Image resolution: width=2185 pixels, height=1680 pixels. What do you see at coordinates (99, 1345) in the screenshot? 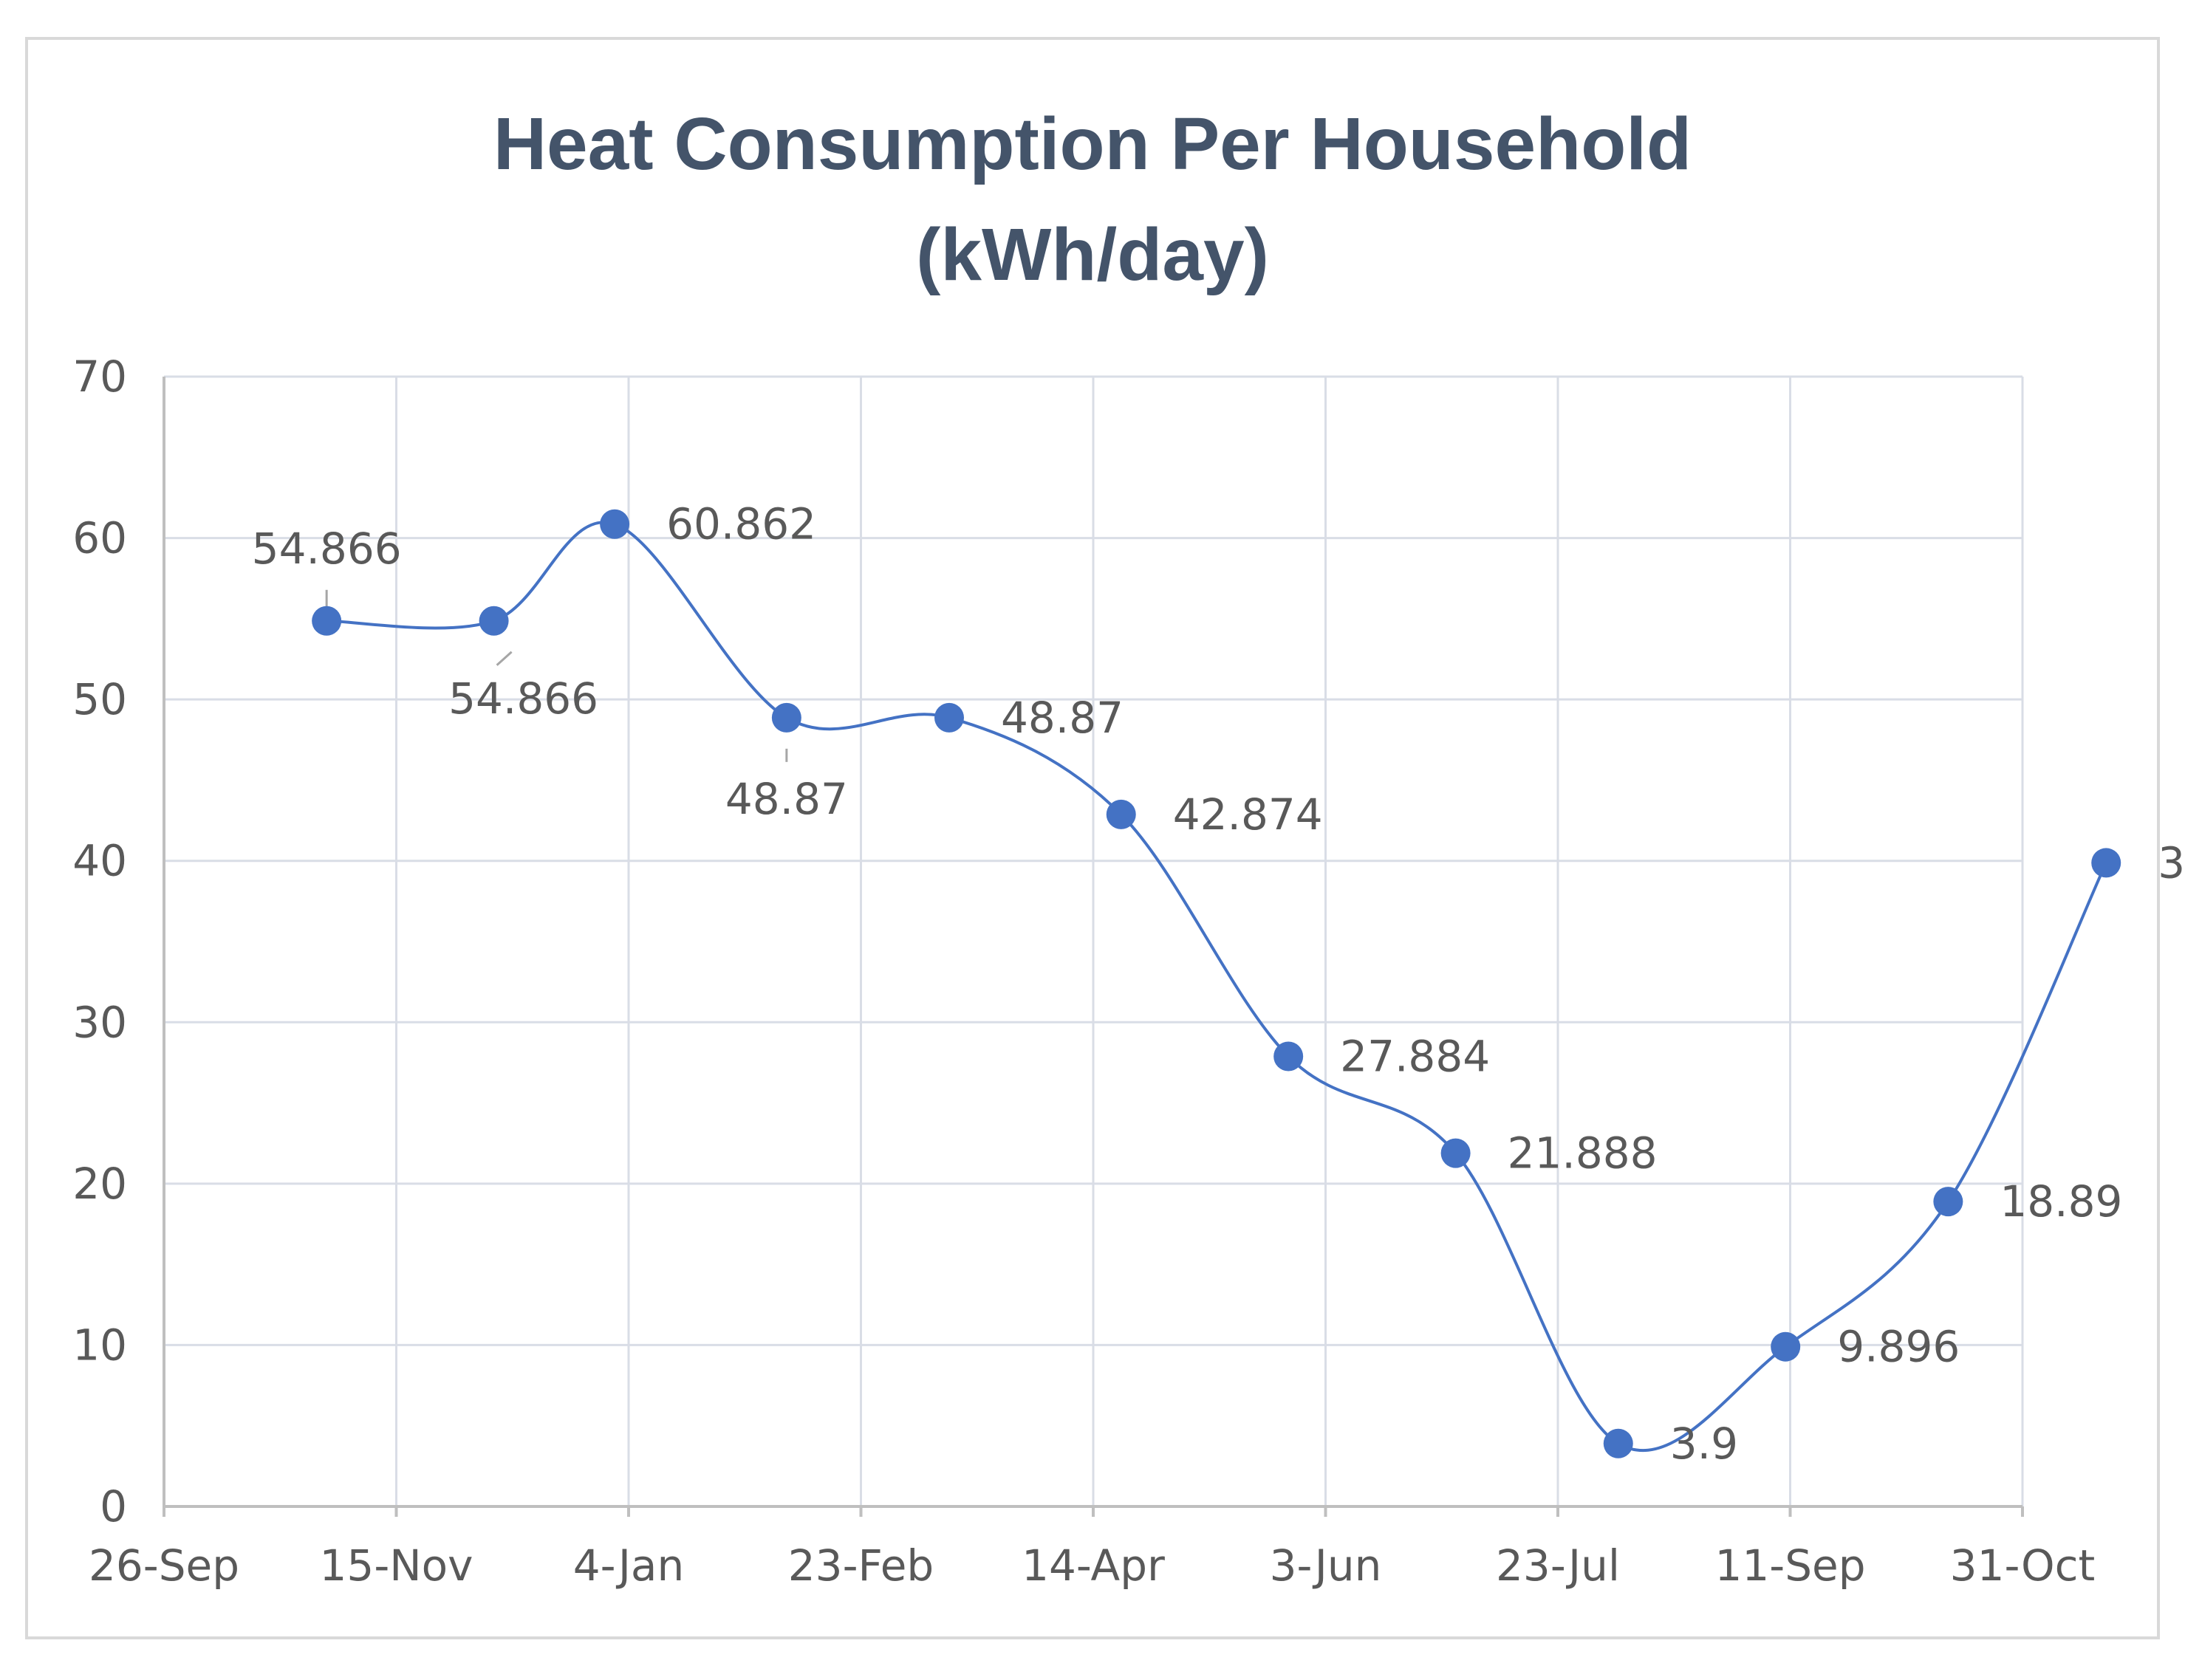
I see `y-tick-label: 10` at bounding box center [99, 1345].